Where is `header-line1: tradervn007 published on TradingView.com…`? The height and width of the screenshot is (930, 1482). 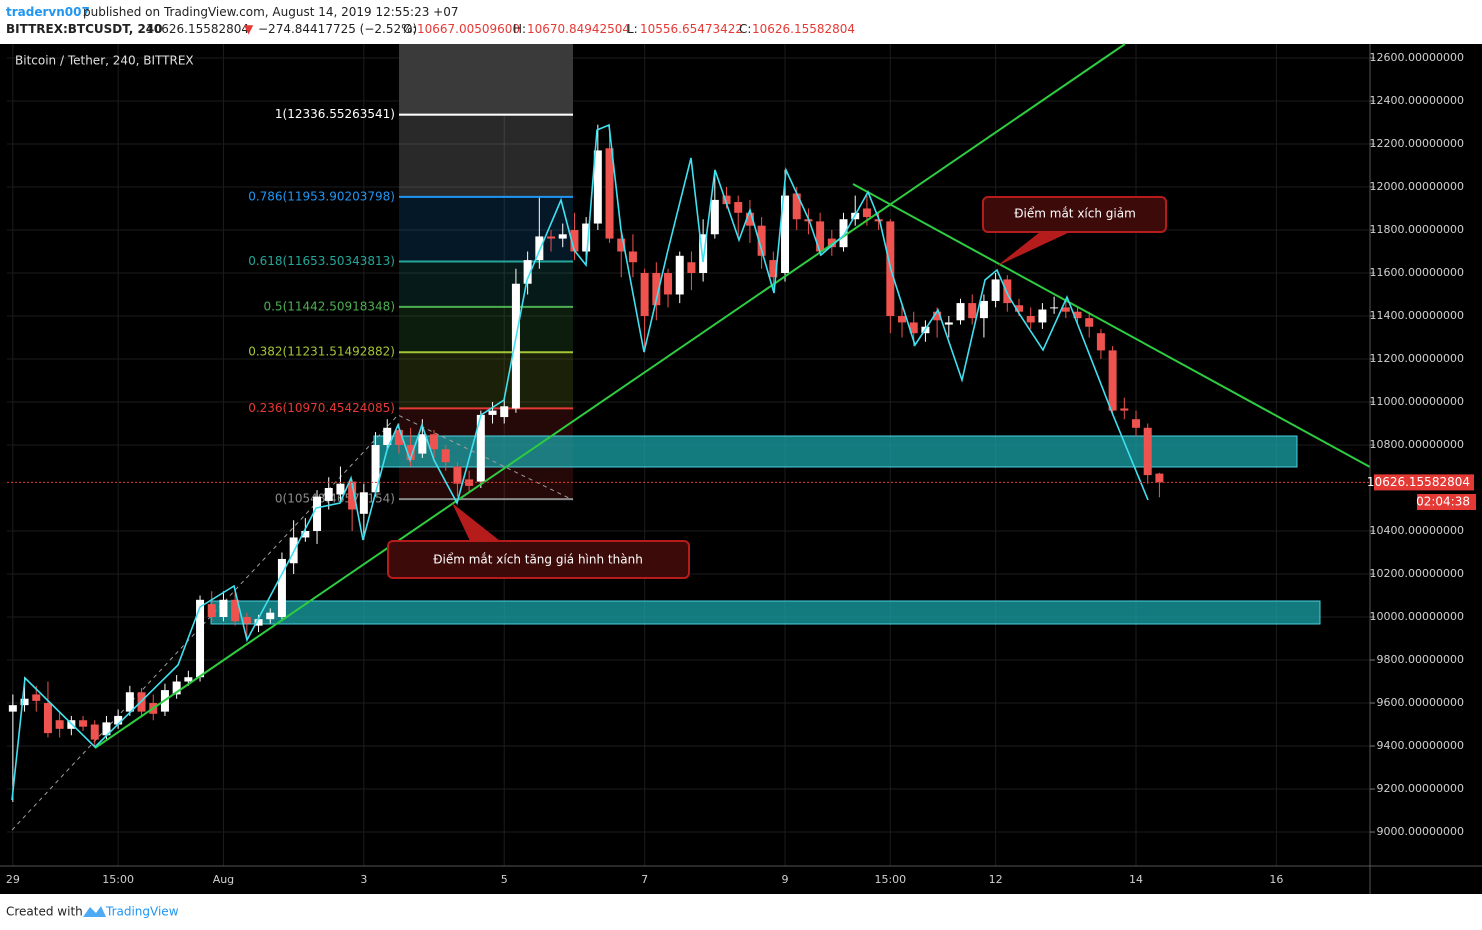
header-line1: tradervn007 published on TradingView.com… is located at coordinates (232, 12).